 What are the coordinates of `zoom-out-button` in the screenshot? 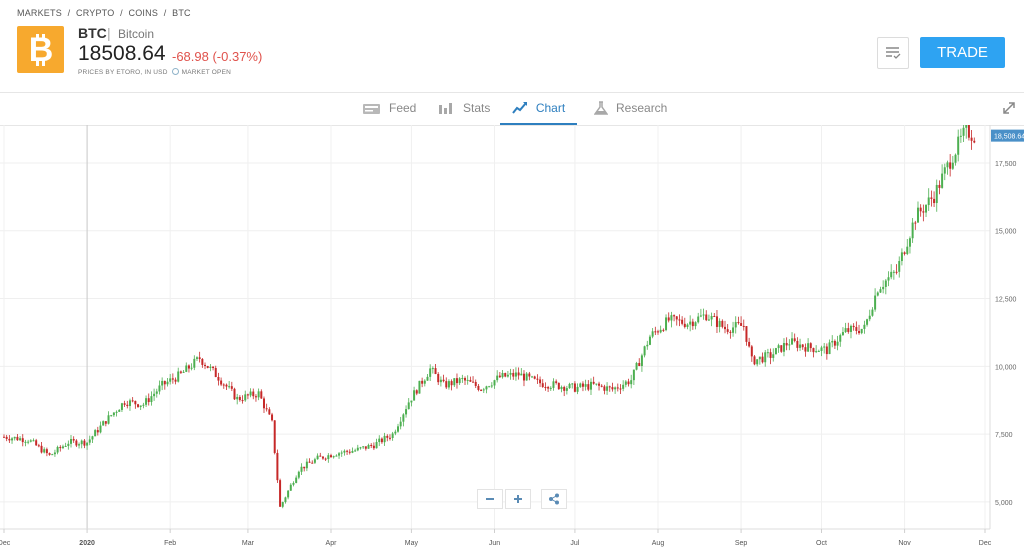 It's located at (490, 499).